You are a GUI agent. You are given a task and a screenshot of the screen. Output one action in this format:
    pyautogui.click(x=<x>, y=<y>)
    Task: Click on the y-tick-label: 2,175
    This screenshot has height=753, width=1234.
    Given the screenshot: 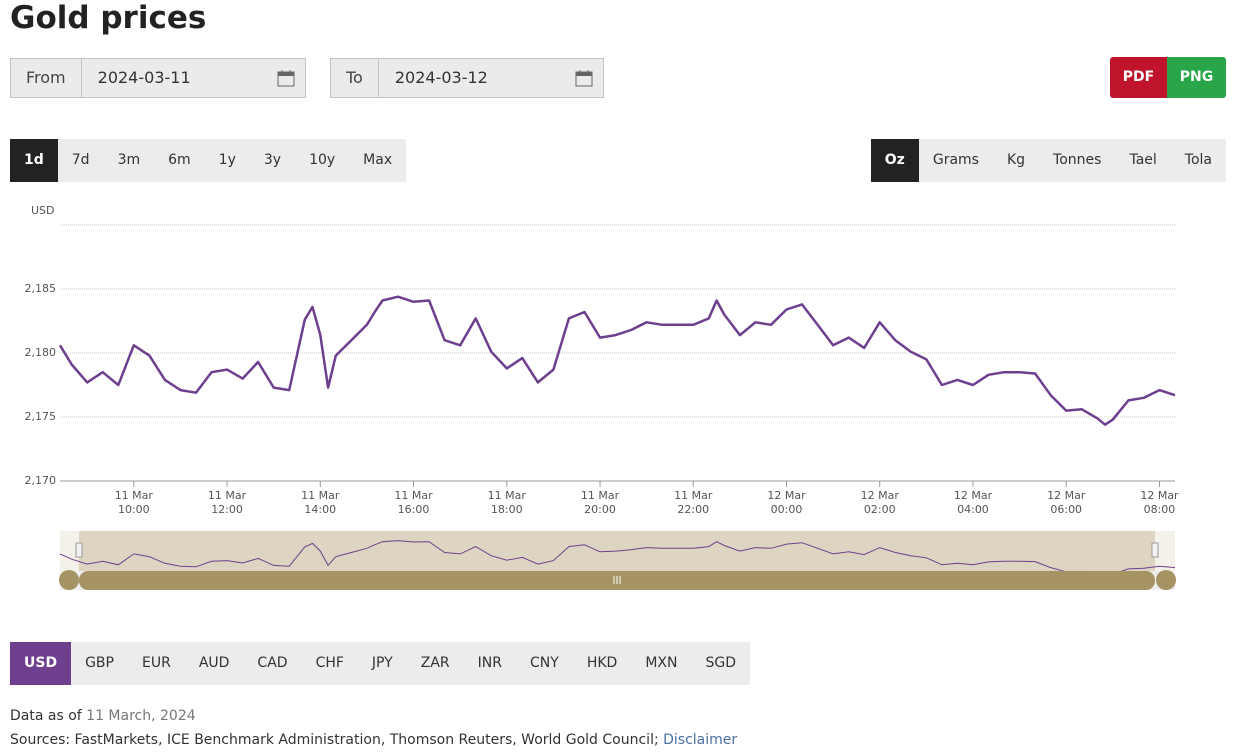 What is the action you would take?
    pyautogui.click(x=41, y=416)
    